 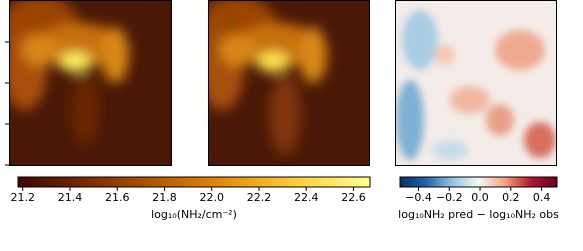 I want to click on colorbar-label: log₁₀NH₂ pred − log₁₀NH₂ obs, so click(x=478, y=214).